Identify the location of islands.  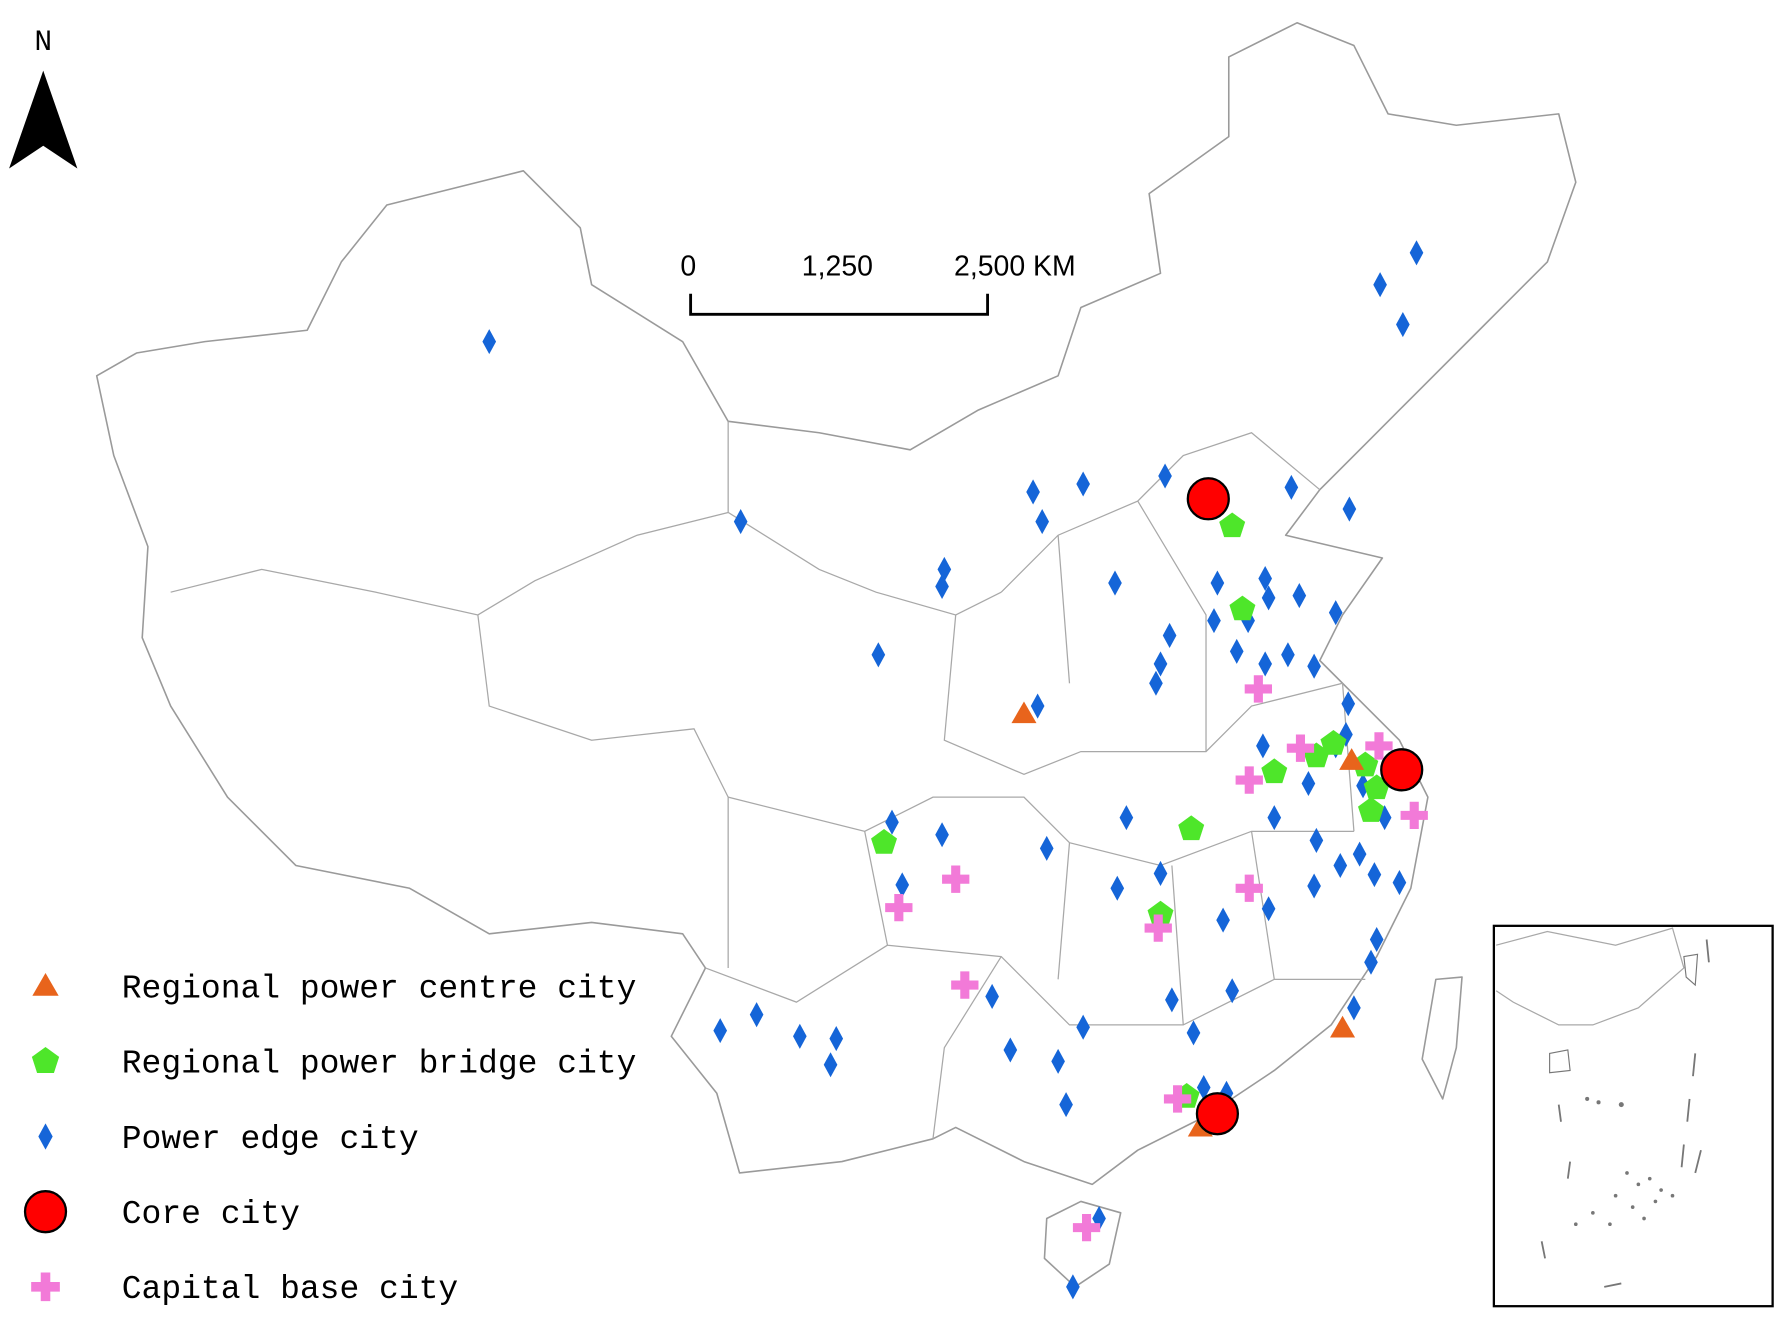
(1624, 1161).